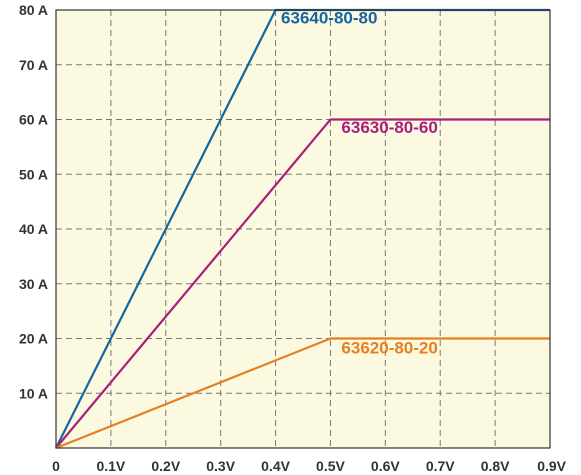 This screenshot has width=581, height=475. I want to click on x-tick-label: 0.5V, so click(330, 466).